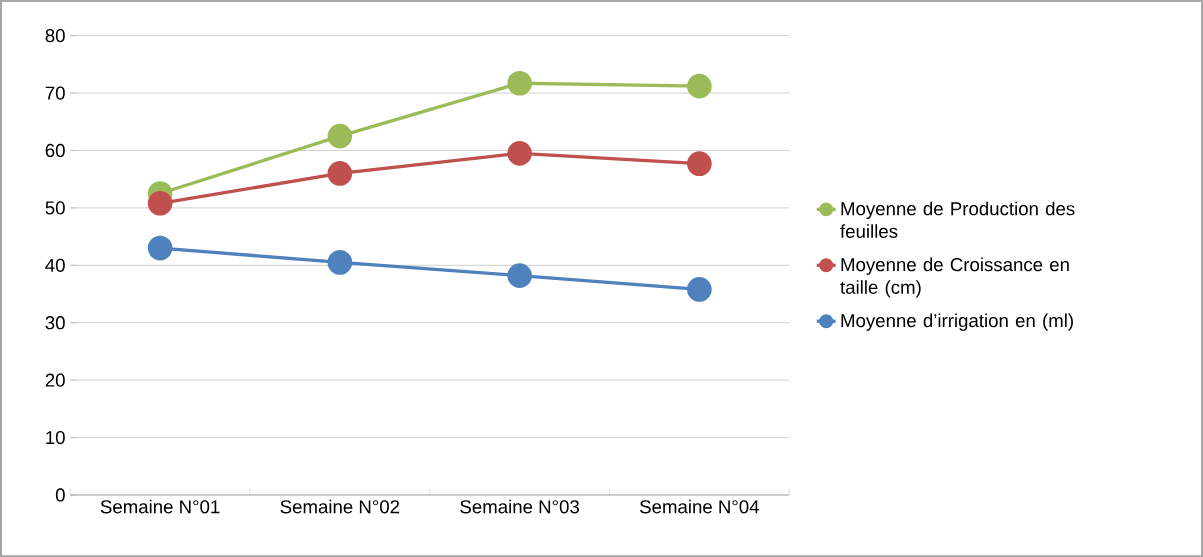 The height and width of the screenshot is (557, 1203). I want to click on y-tick-label: 80, so click(55, 35).